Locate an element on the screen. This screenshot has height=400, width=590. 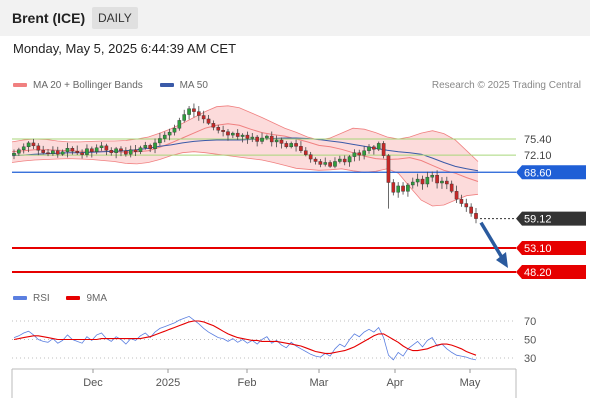
ma9-swatch is located at coordinates (73, 298).